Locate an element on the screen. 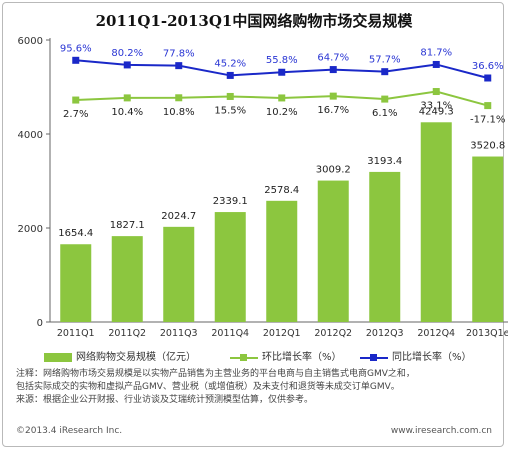 The height and width of the screenshot is (451, 508). legend-item-volume: 网络购物交易规模（亿元） is located at coordinates (120, 355).